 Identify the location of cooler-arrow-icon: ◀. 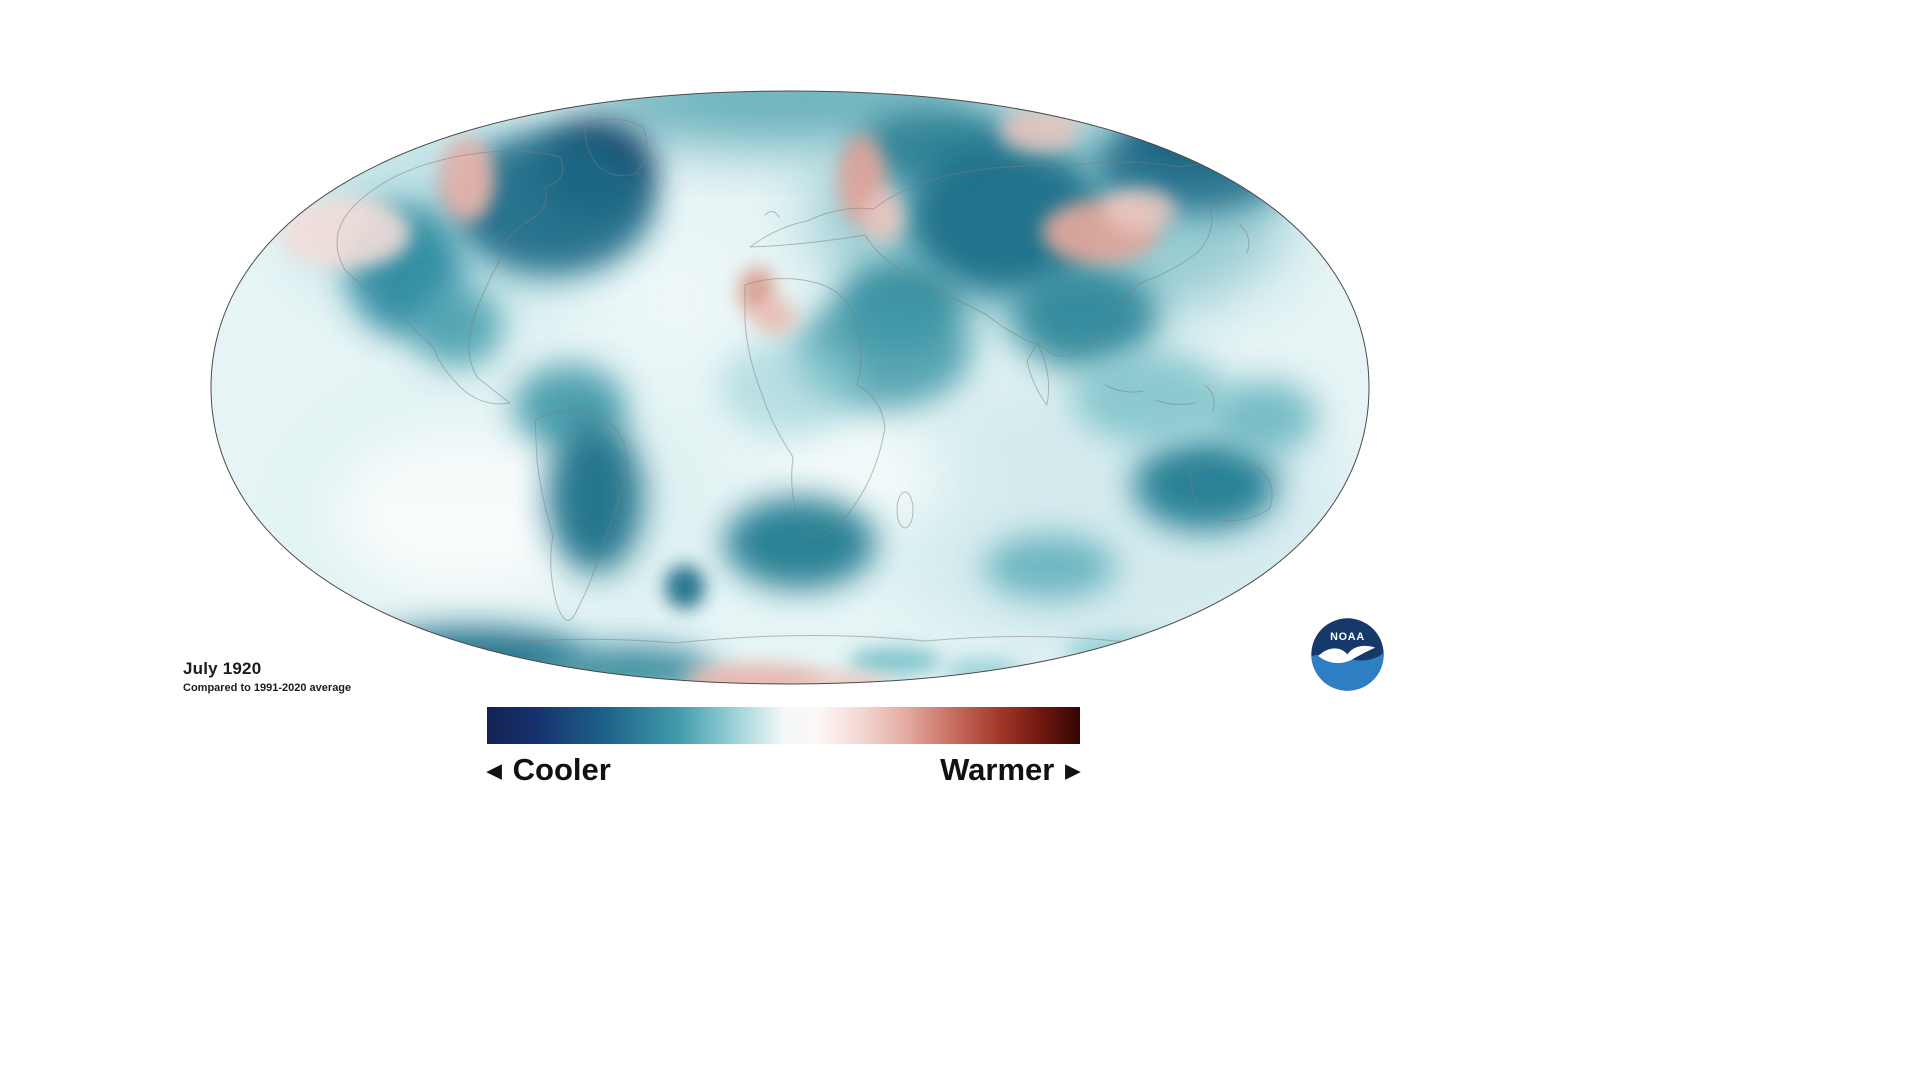
(494, 771).